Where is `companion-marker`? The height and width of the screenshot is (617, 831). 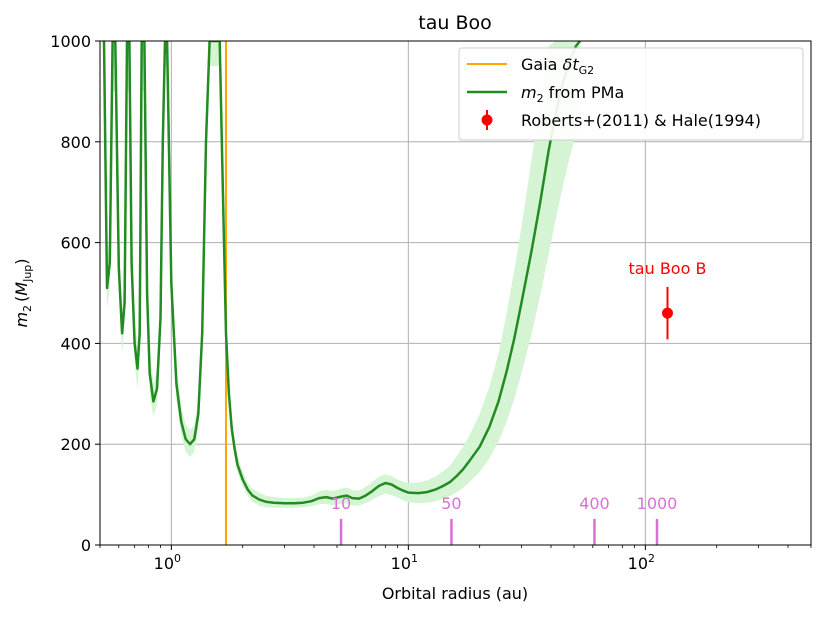 companion-marker is located at coordinates (667, 313).